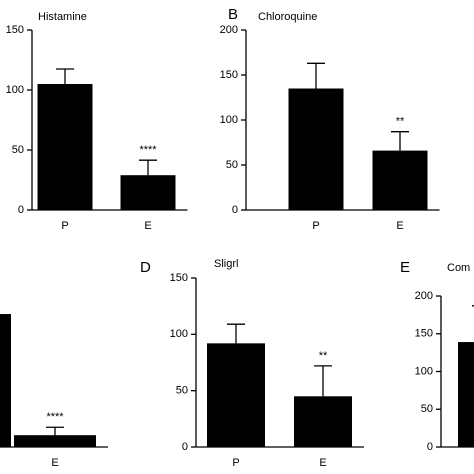 This screenshot has width=474, height=474. What do you see at coordinates (458, 268) in the screenshot?
I see `panel-title: Com` at bounding box center [458, 268].